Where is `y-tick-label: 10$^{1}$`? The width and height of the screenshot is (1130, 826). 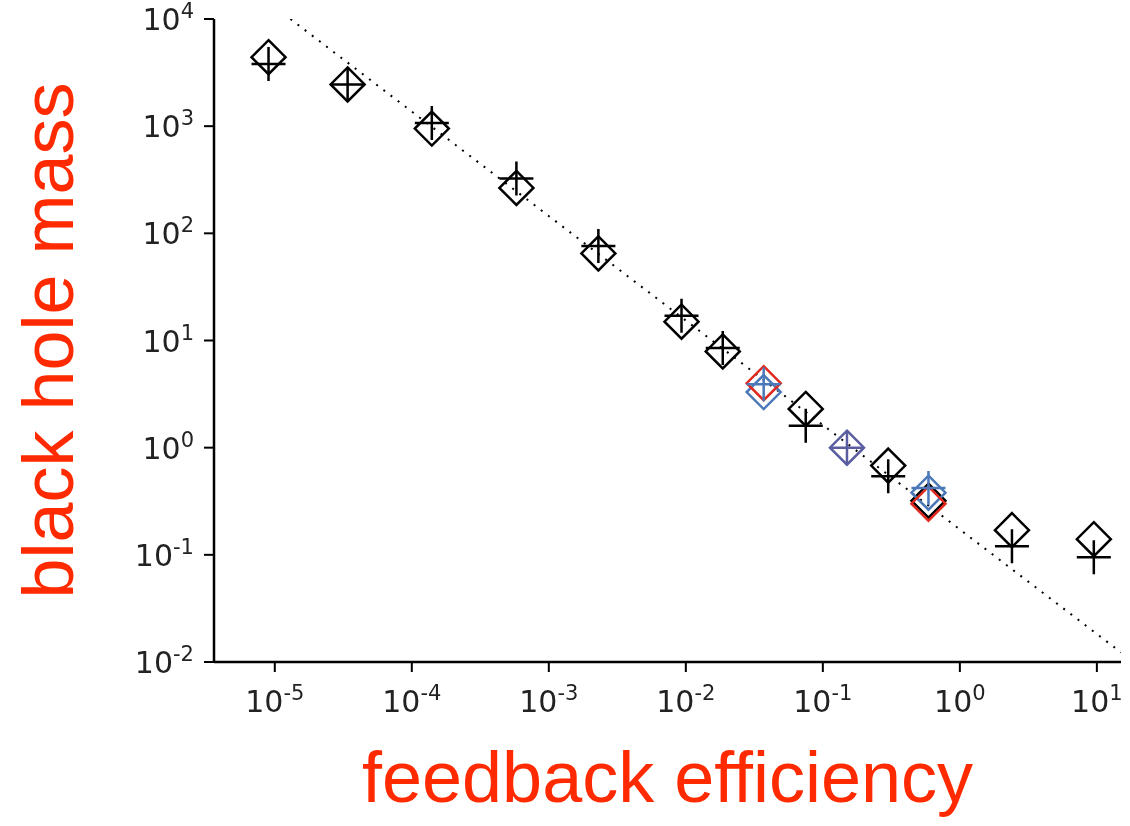 y-tick-label: 10$^{1}$ is located at coordinates (168, 339).